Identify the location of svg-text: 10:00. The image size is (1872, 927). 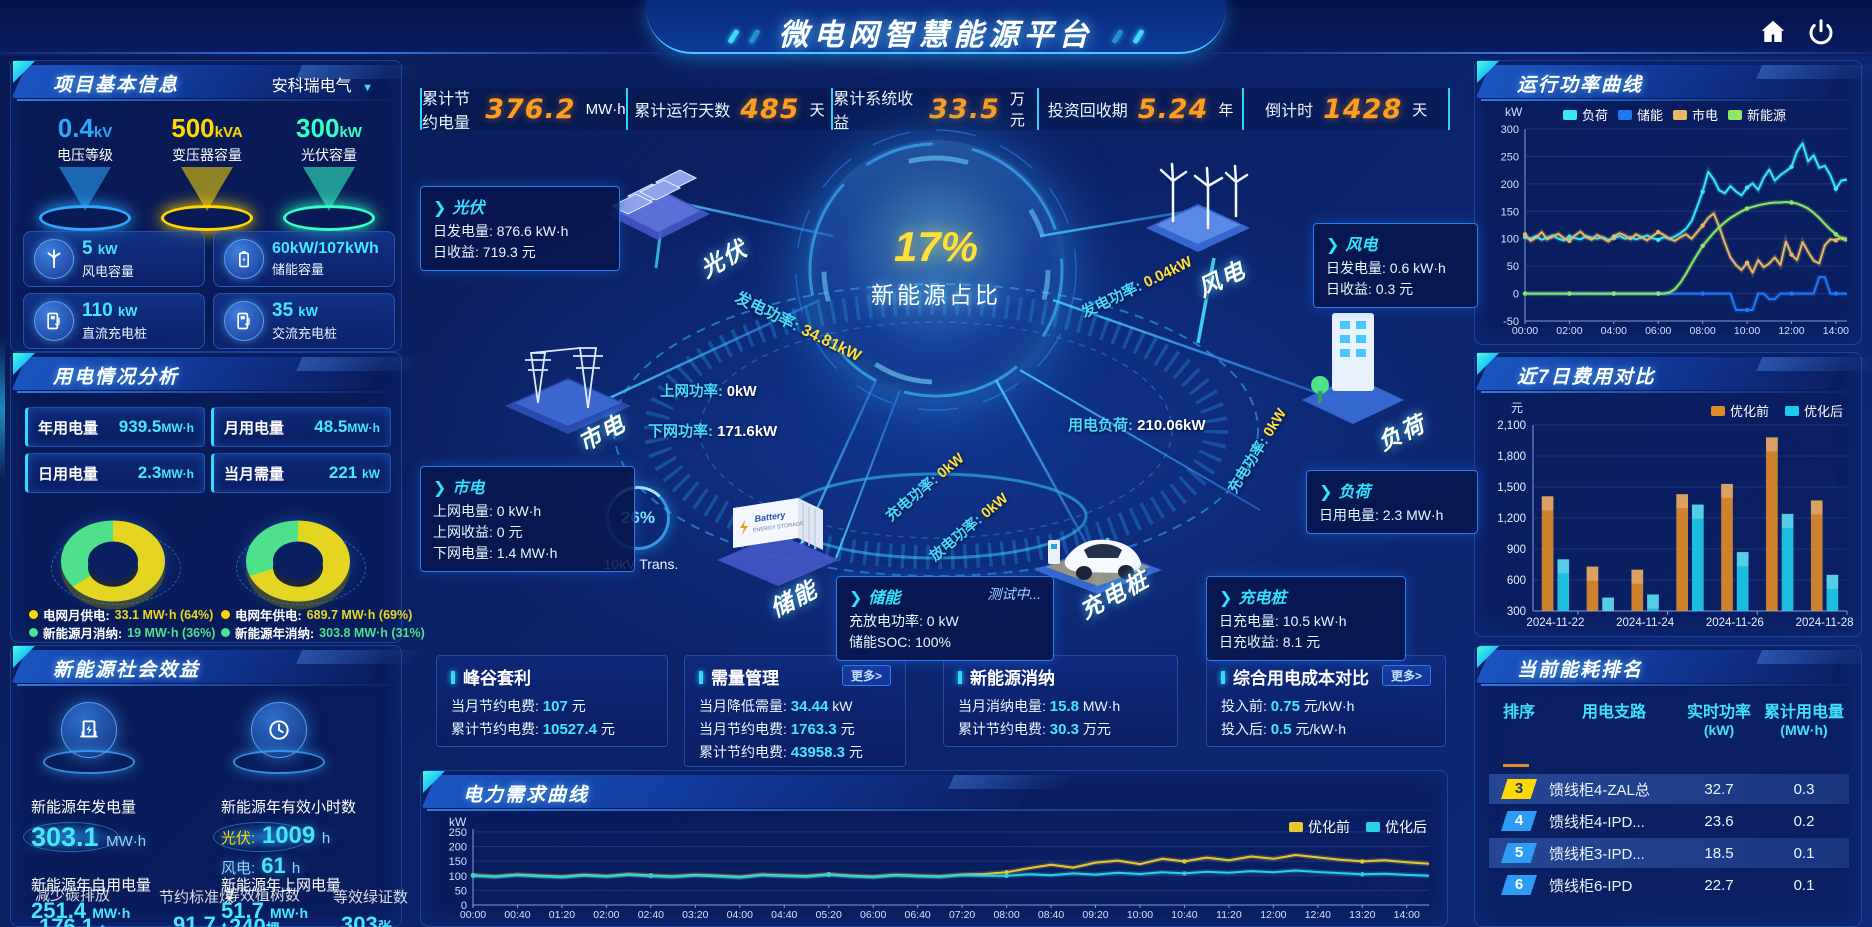
(1140, 915).